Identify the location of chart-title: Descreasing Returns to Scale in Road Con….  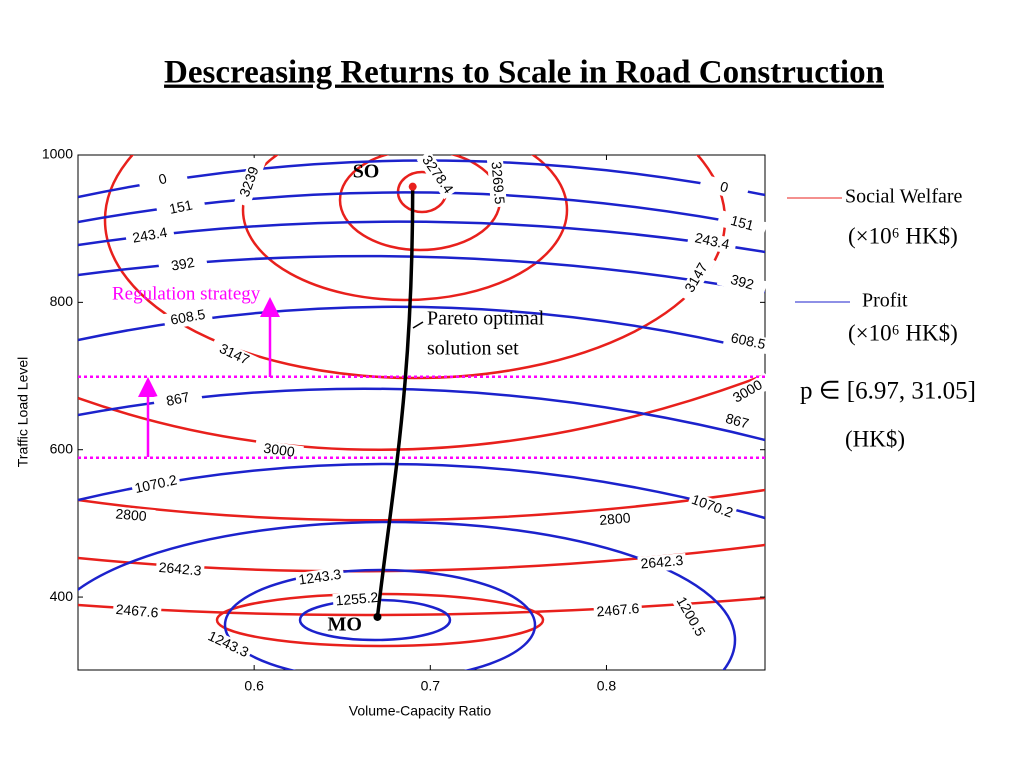
(524, 73).